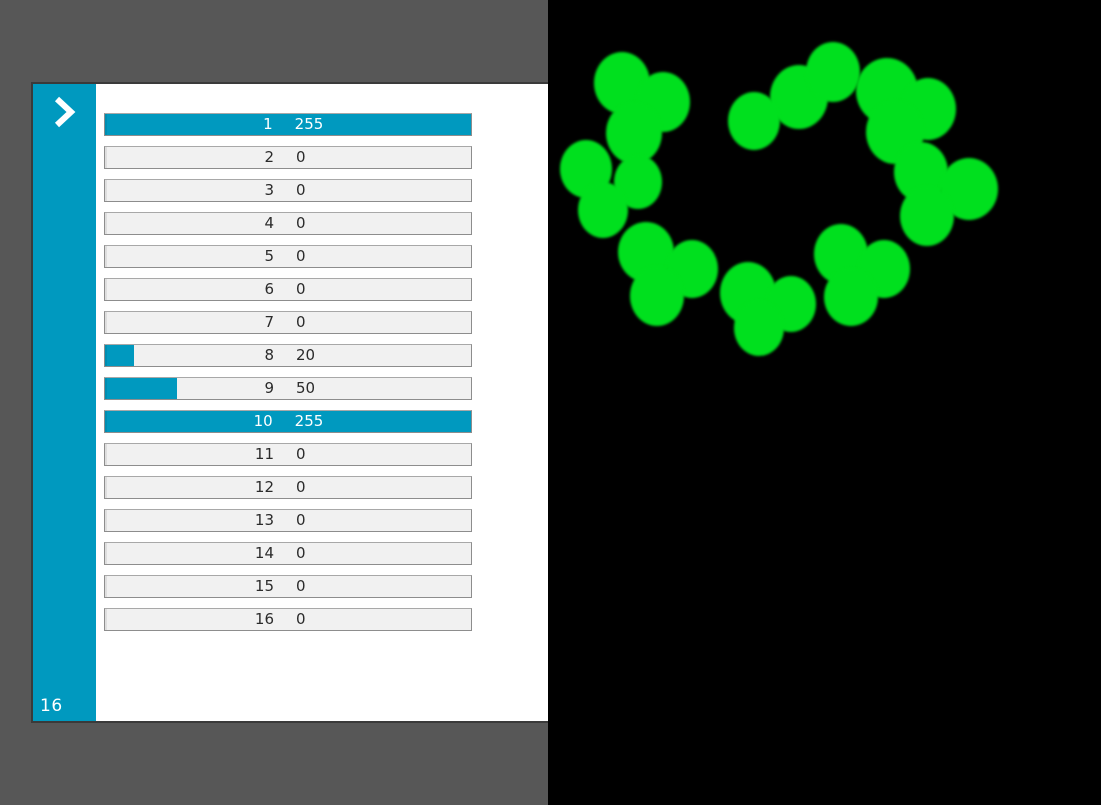 This screenshot has height=805, width=1101. I want to click on channel-slider-label: 15 0, so click(288, 586).